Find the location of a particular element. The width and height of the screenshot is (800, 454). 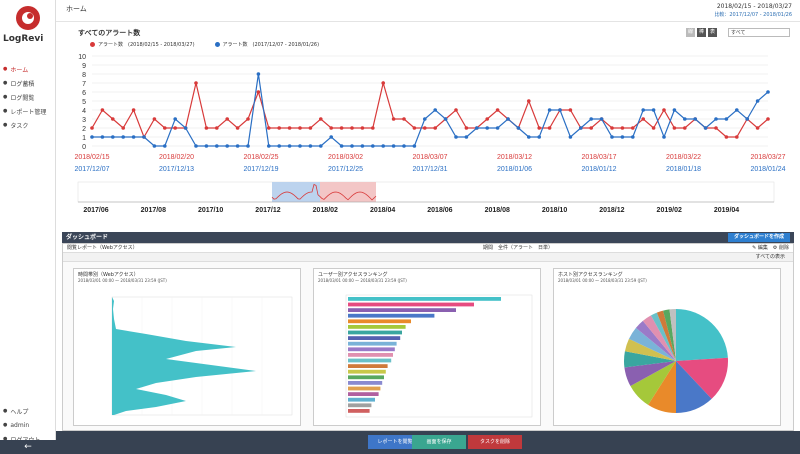

sidebar-item-download: ● ログ蓄積 is located at coordinates (28, 83).